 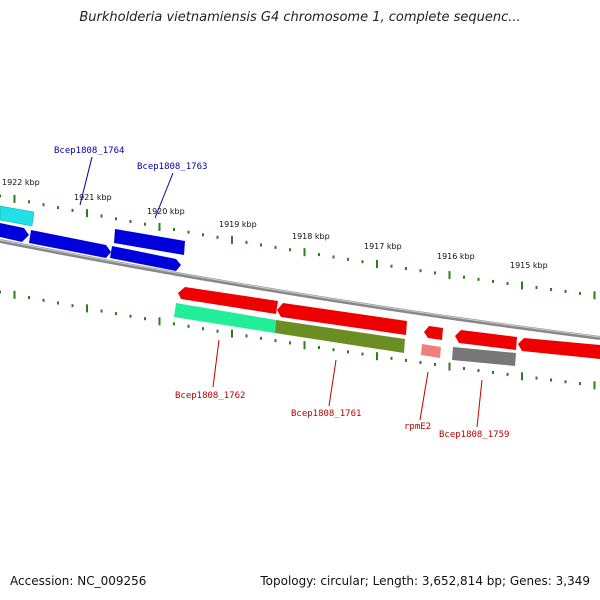 What do you see at coordinates (93, 197) in the screenshot?
I see `tick-label: 1921 kbp` at bounding box center [93, 197].